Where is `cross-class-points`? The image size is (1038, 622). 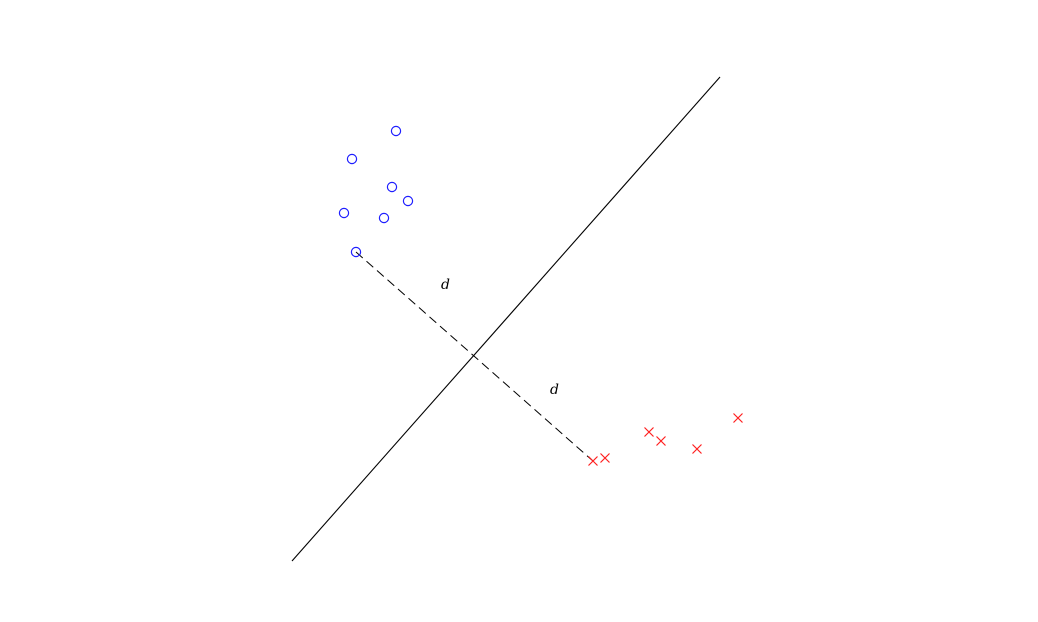 cross-class-points is located at coordinates (665, 439).